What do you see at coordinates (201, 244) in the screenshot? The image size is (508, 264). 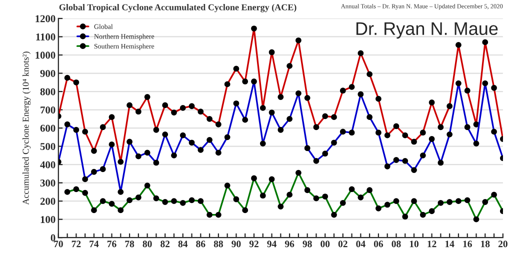 I see `x-tick-label: 86` at bounding box center [201, 244].